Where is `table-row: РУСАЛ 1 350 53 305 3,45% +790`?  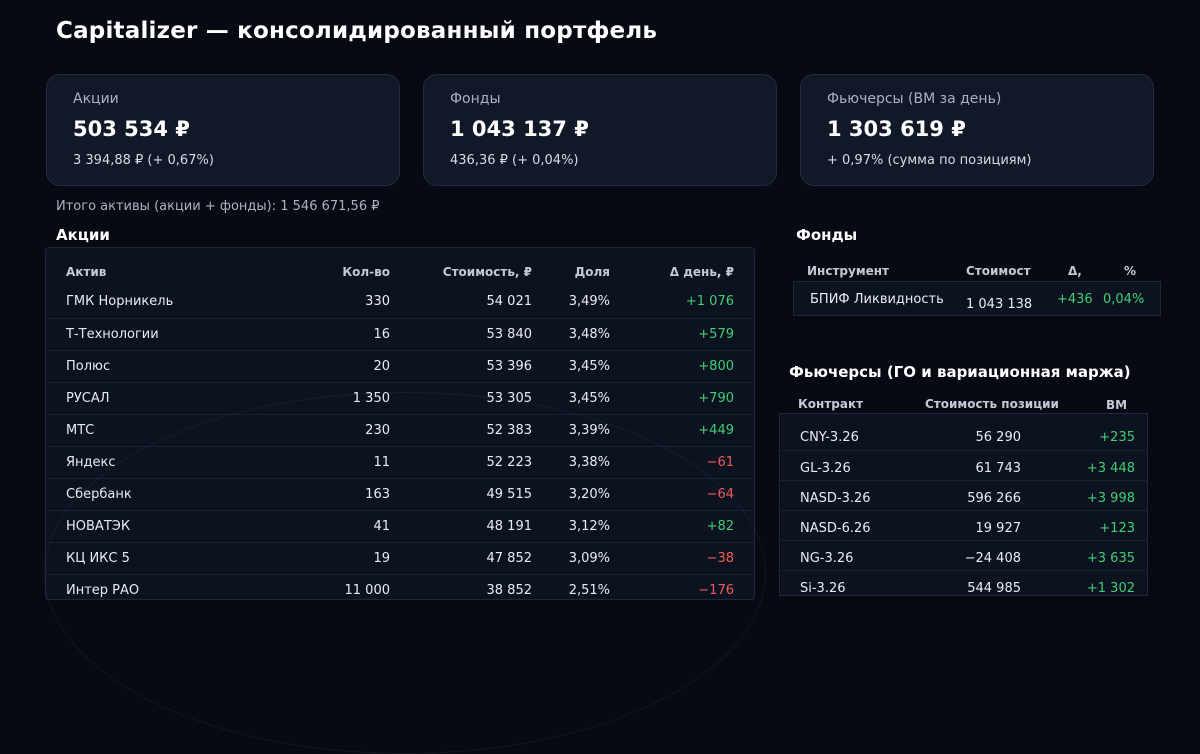 table-row: РУСАЛ 1 350 53 305 3,45% +790 is located at coordinates (400, 398).